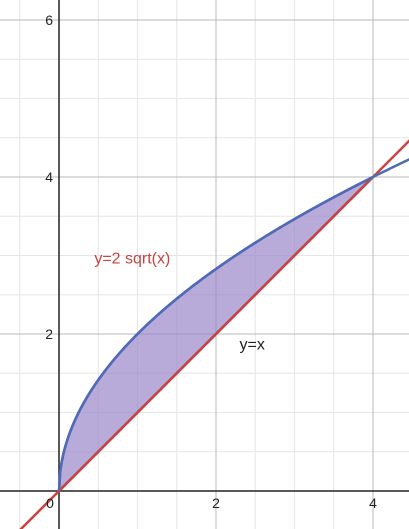 The width and height of the screenshot is (409, 529). What do you see at coordinates (49, 20) in the screenshot?
I see `y-tick-label: 6` at bounding box center [49, 20].